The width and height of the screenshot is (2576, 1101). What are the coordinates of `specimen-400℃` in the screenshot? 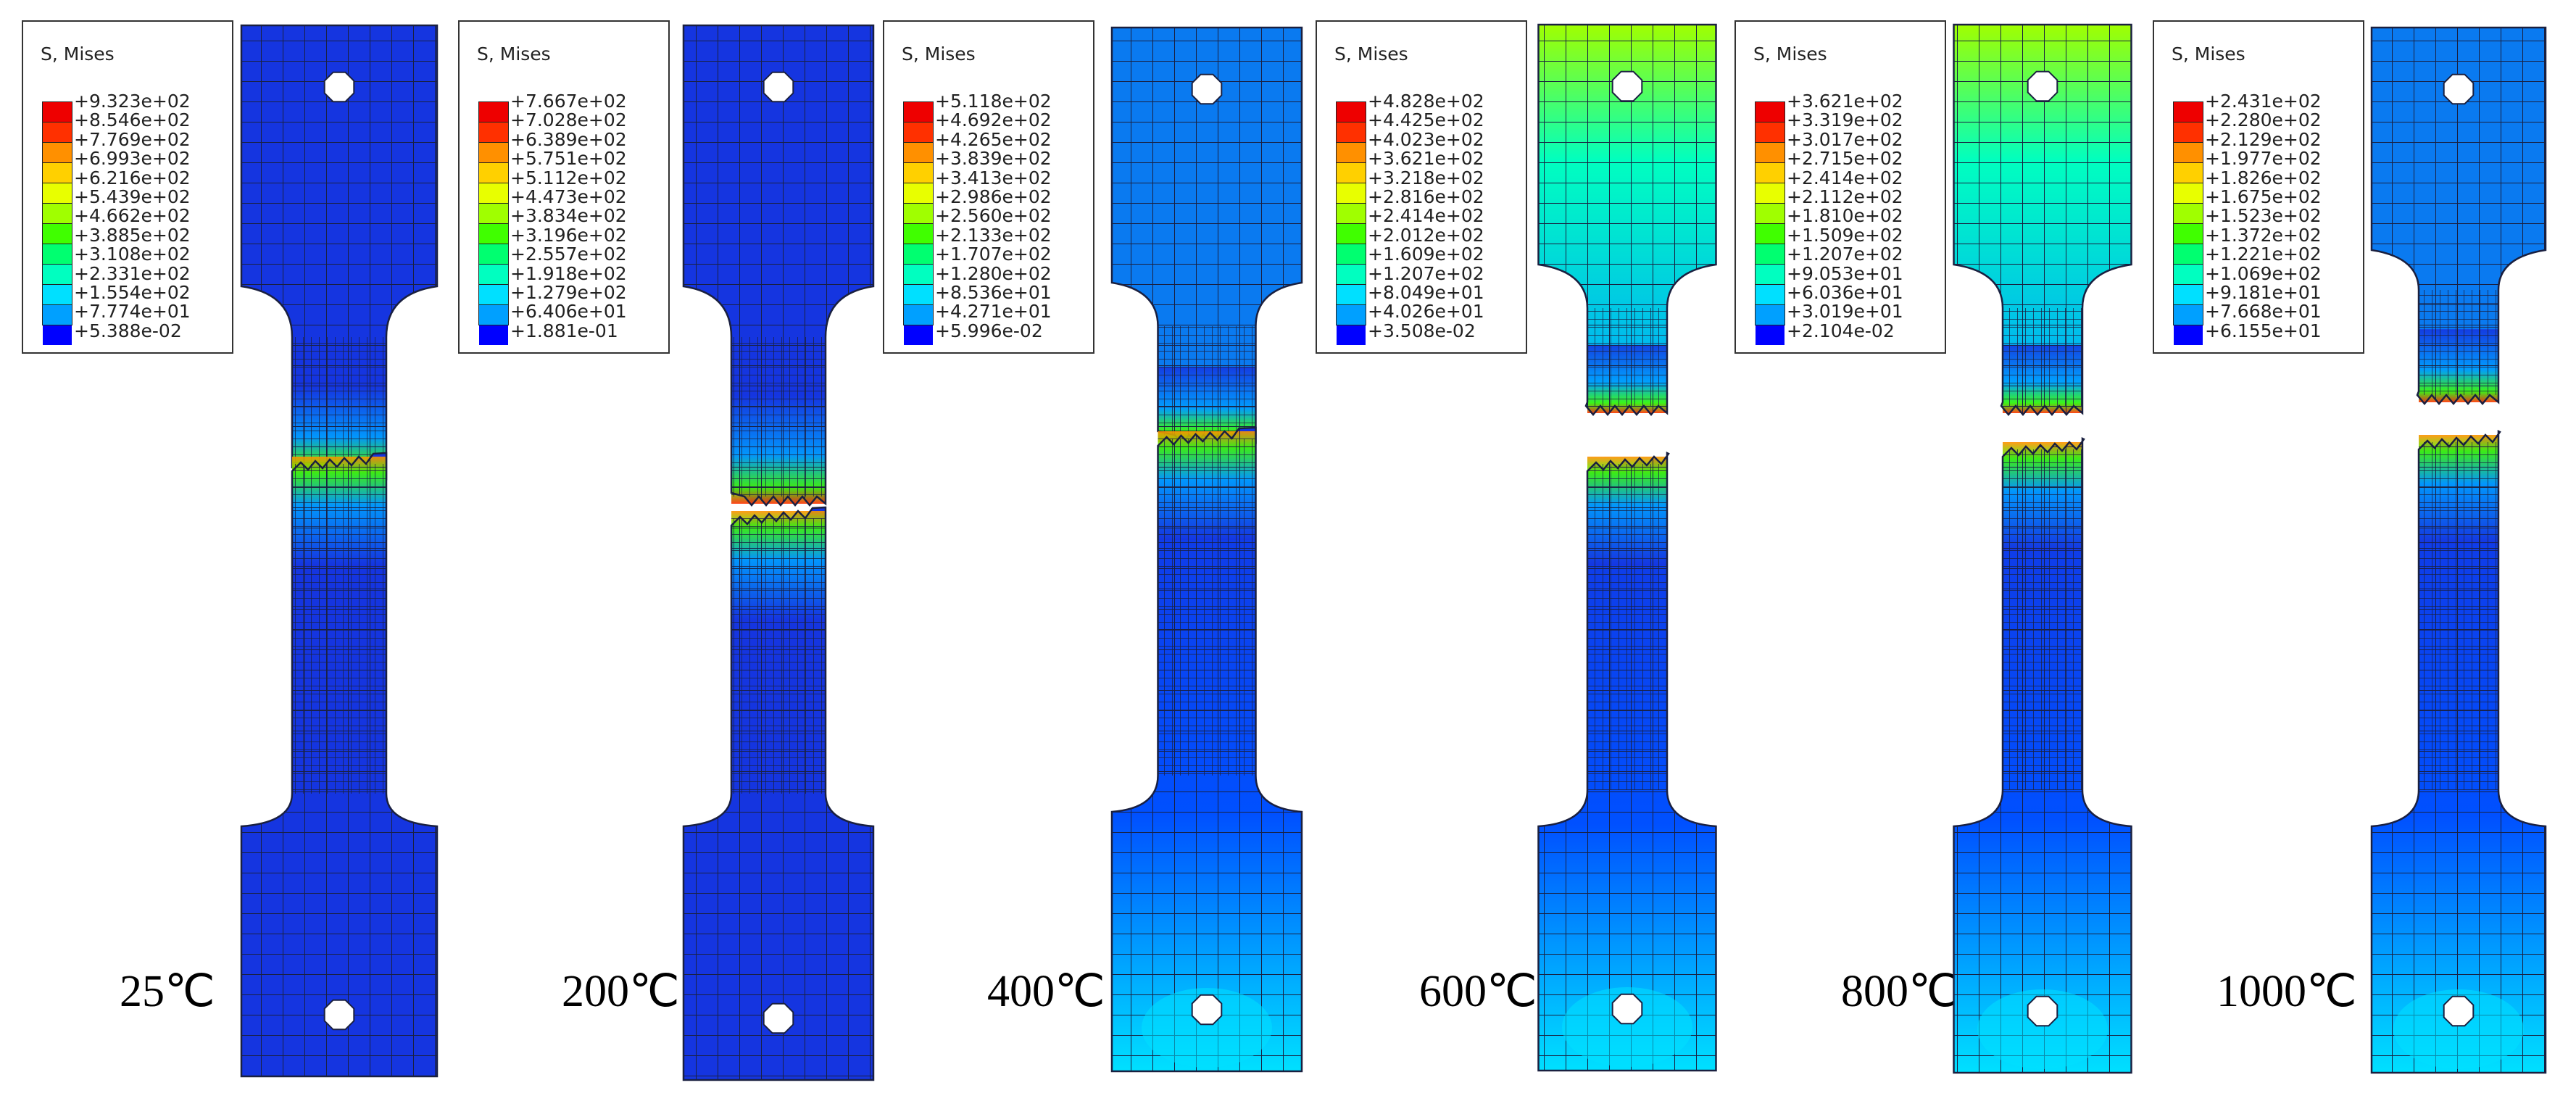 It's located at (1206, 549).